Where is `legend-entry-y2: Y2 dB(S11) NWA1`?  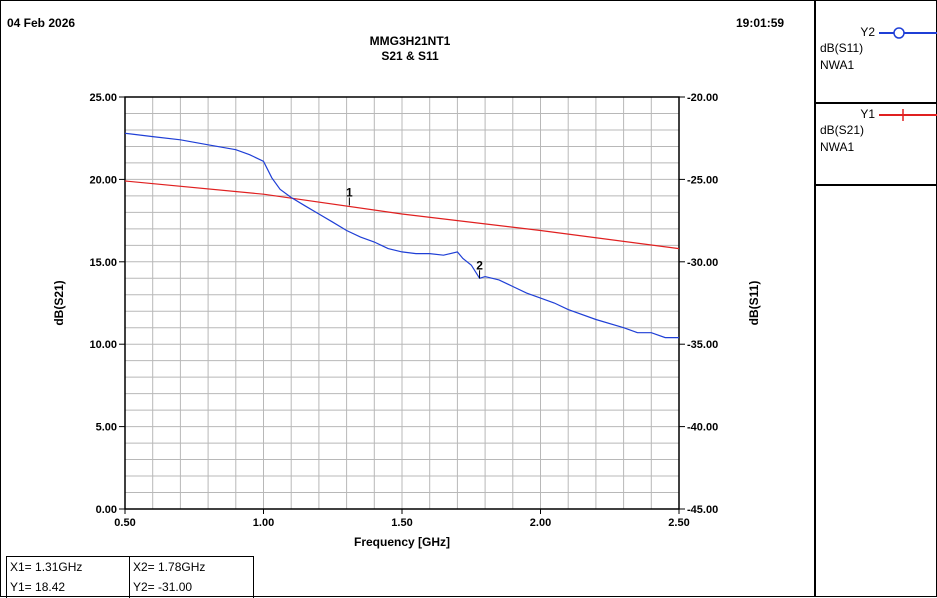 legend-entry-y2: Y2 dB(S11) NWA1 is located at coordinates (876, 52).